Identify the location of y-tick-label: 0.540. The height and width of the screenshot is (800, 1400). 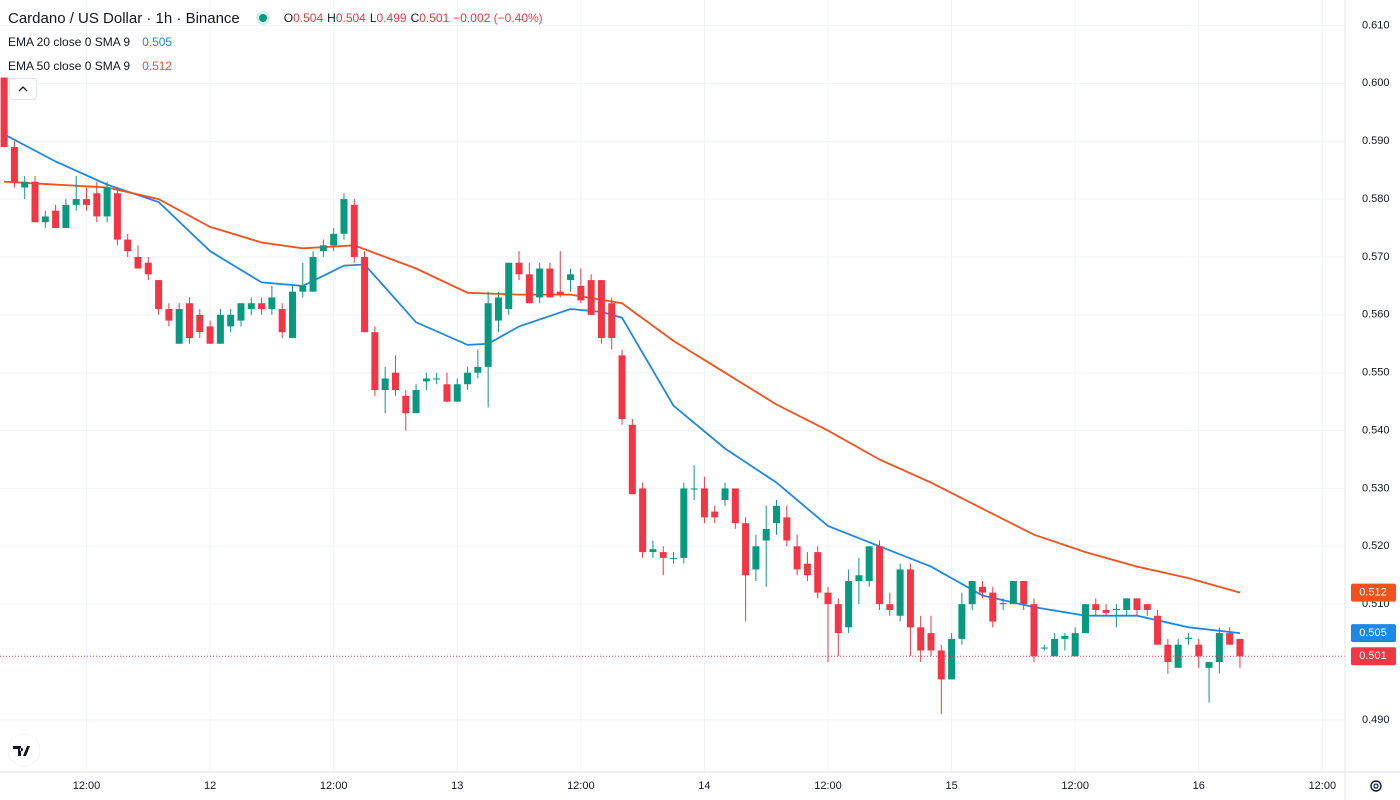
(1376, 430).